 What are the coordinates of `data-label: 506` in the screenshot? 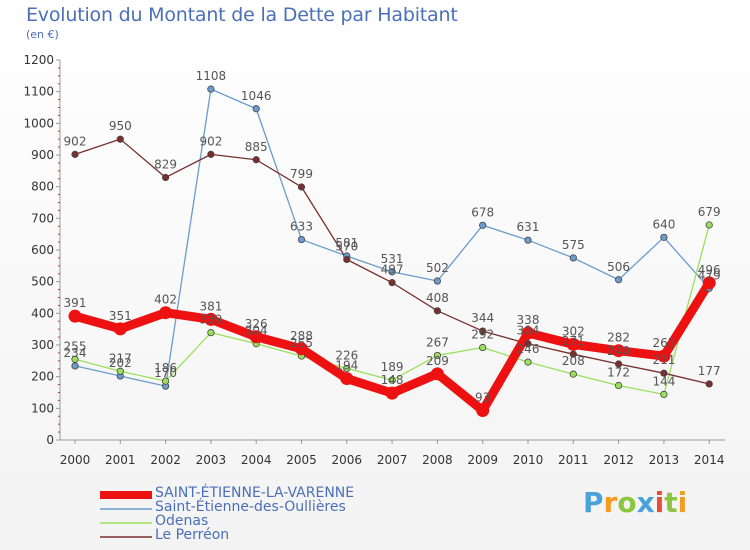 It's located at (618, 267).